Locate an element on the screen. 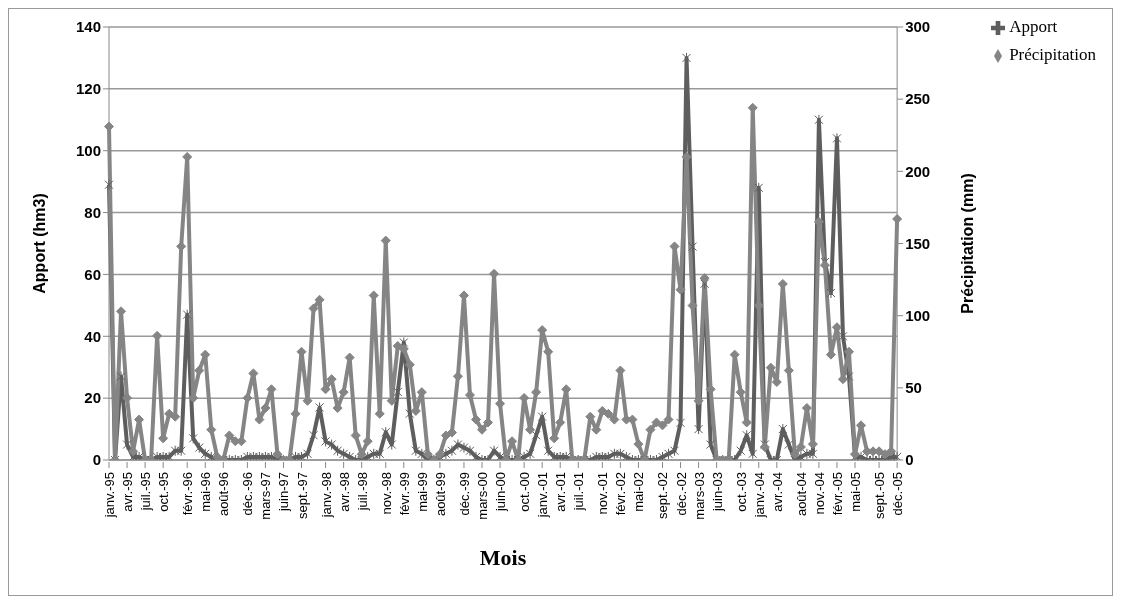  x-tick-label: mars-03 is located at coordinates (699, 496).